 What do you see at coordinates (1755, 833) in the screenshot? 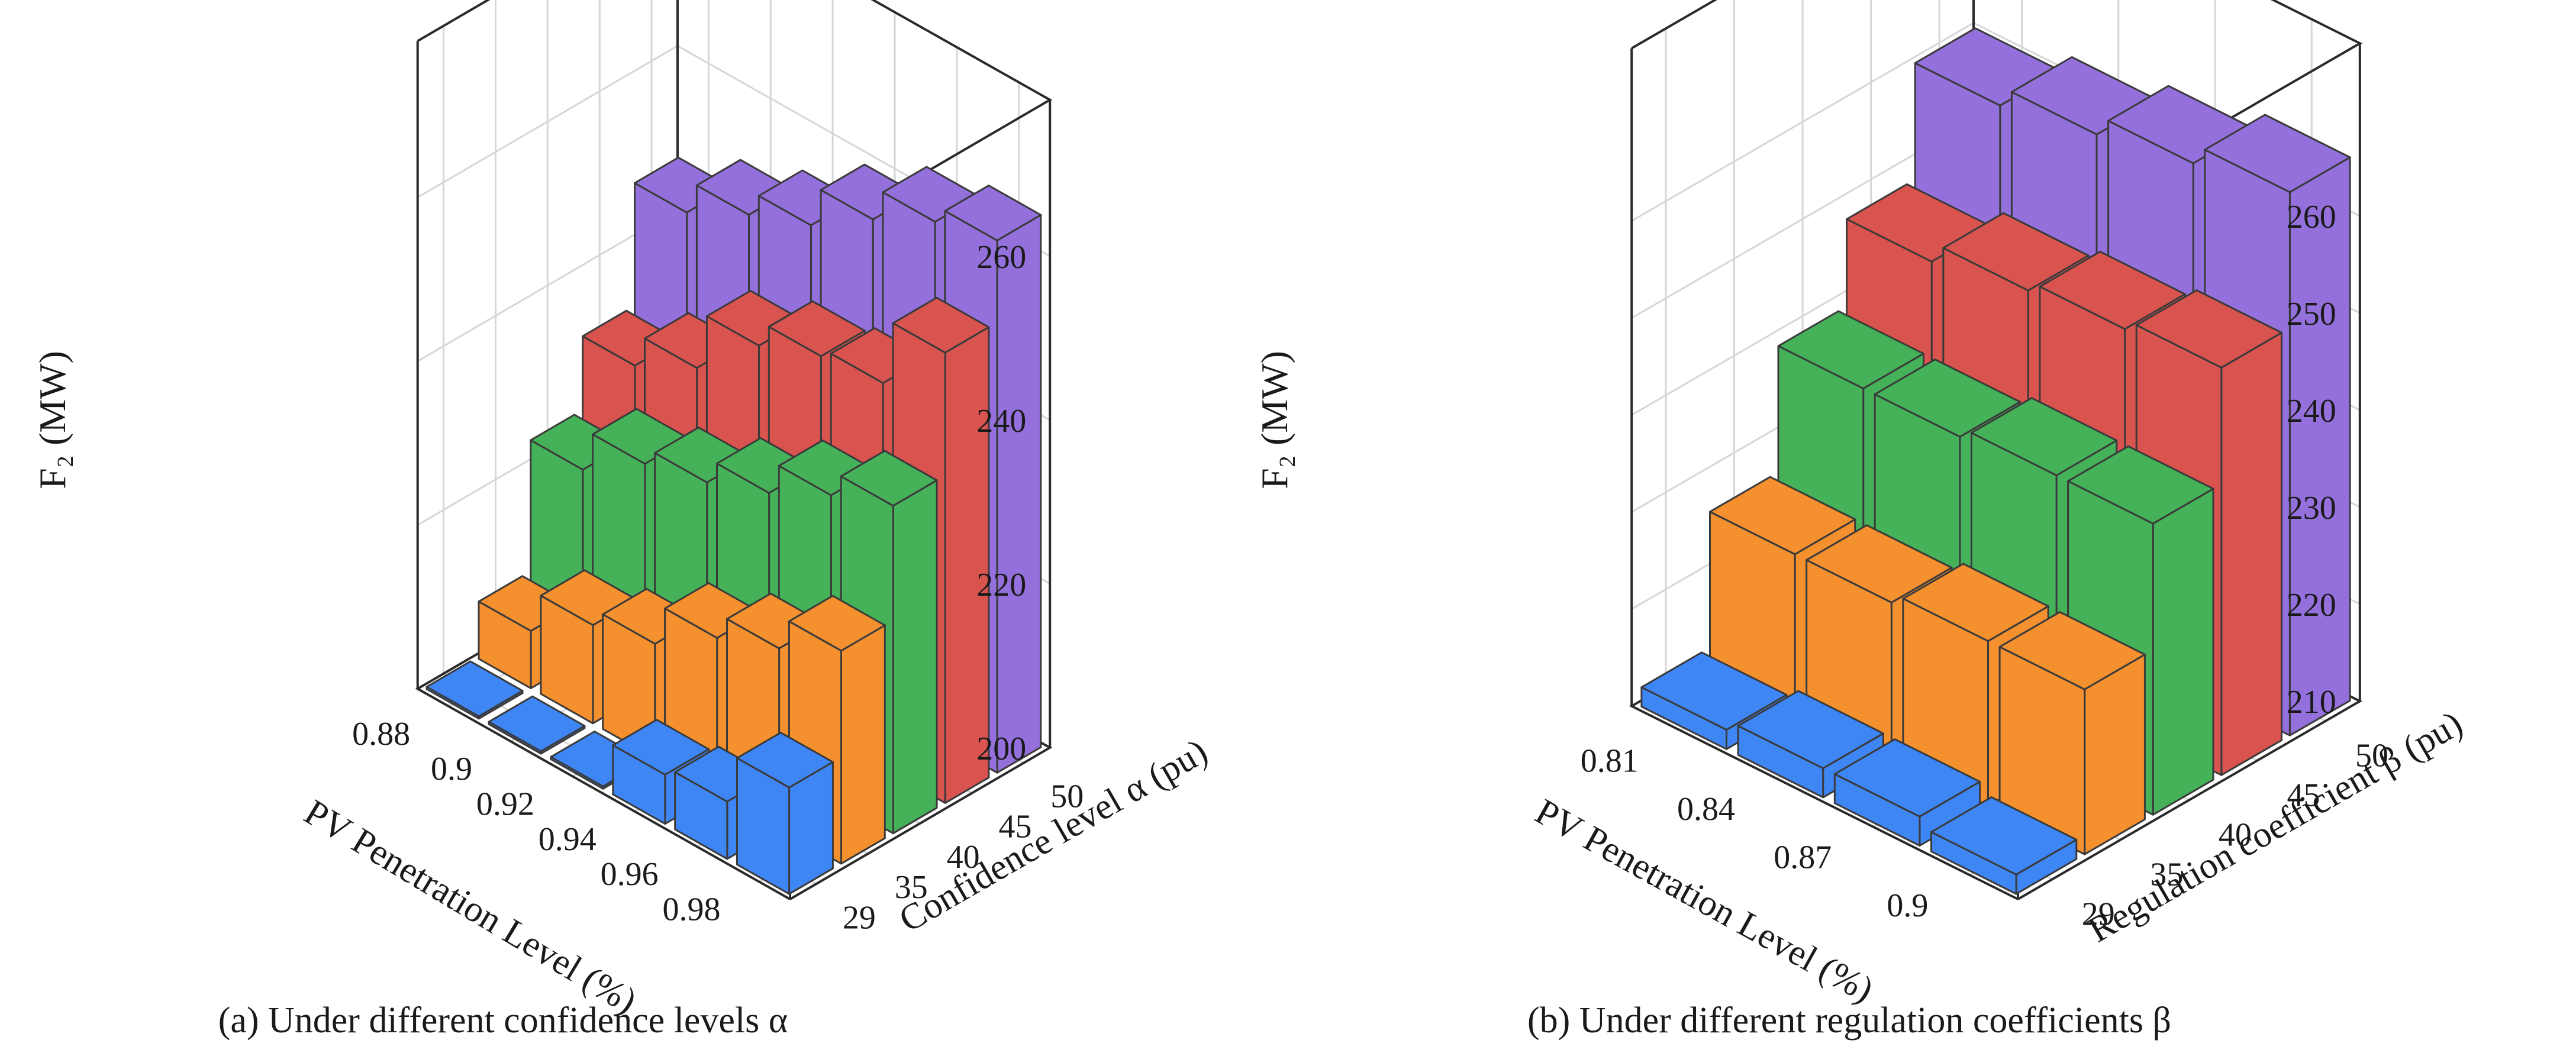
I see `x-tick-labels: 0.9 0.87 0.84 0.81` at bounding box center [1755, 833].